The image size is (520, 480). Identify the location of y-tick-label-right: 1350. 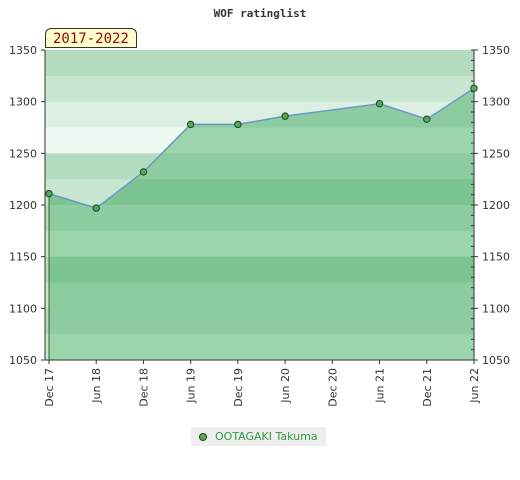
(496, 50).